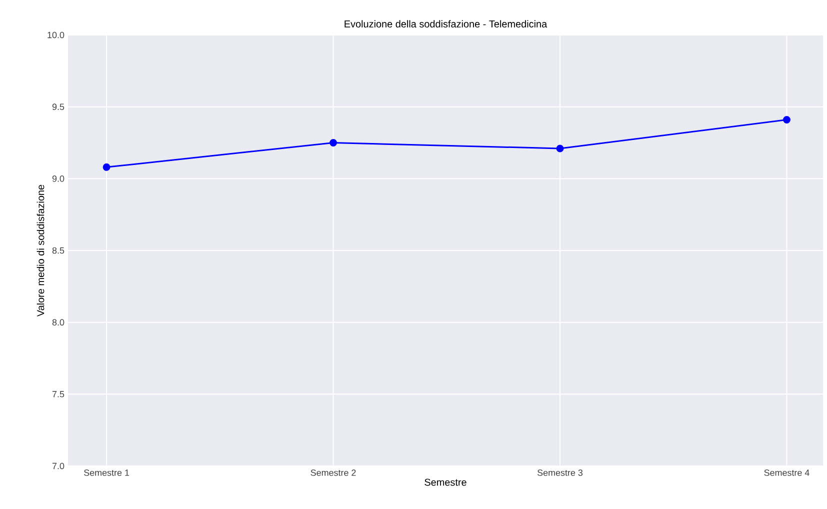 This screenshot has height=509, width=827. I want to click on y-tick-label: 7.0, so click(58, 466).